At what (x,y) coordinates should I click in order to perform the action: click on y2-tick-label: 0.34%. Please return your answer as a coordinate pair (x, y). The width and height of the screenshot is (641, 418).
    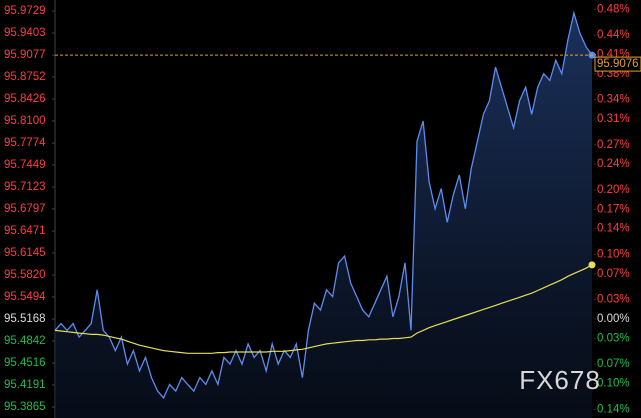
    Looking at the image, I should click on (613, 100).